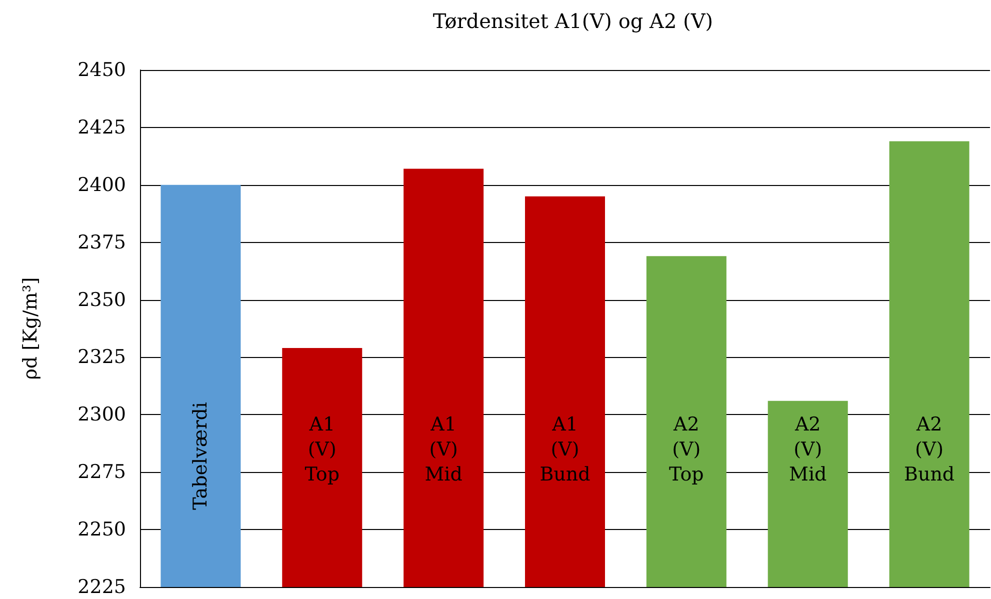 The image size is (991, 599). I want to click on x-tick-label: A2 (V) Top, so click(686, 450).